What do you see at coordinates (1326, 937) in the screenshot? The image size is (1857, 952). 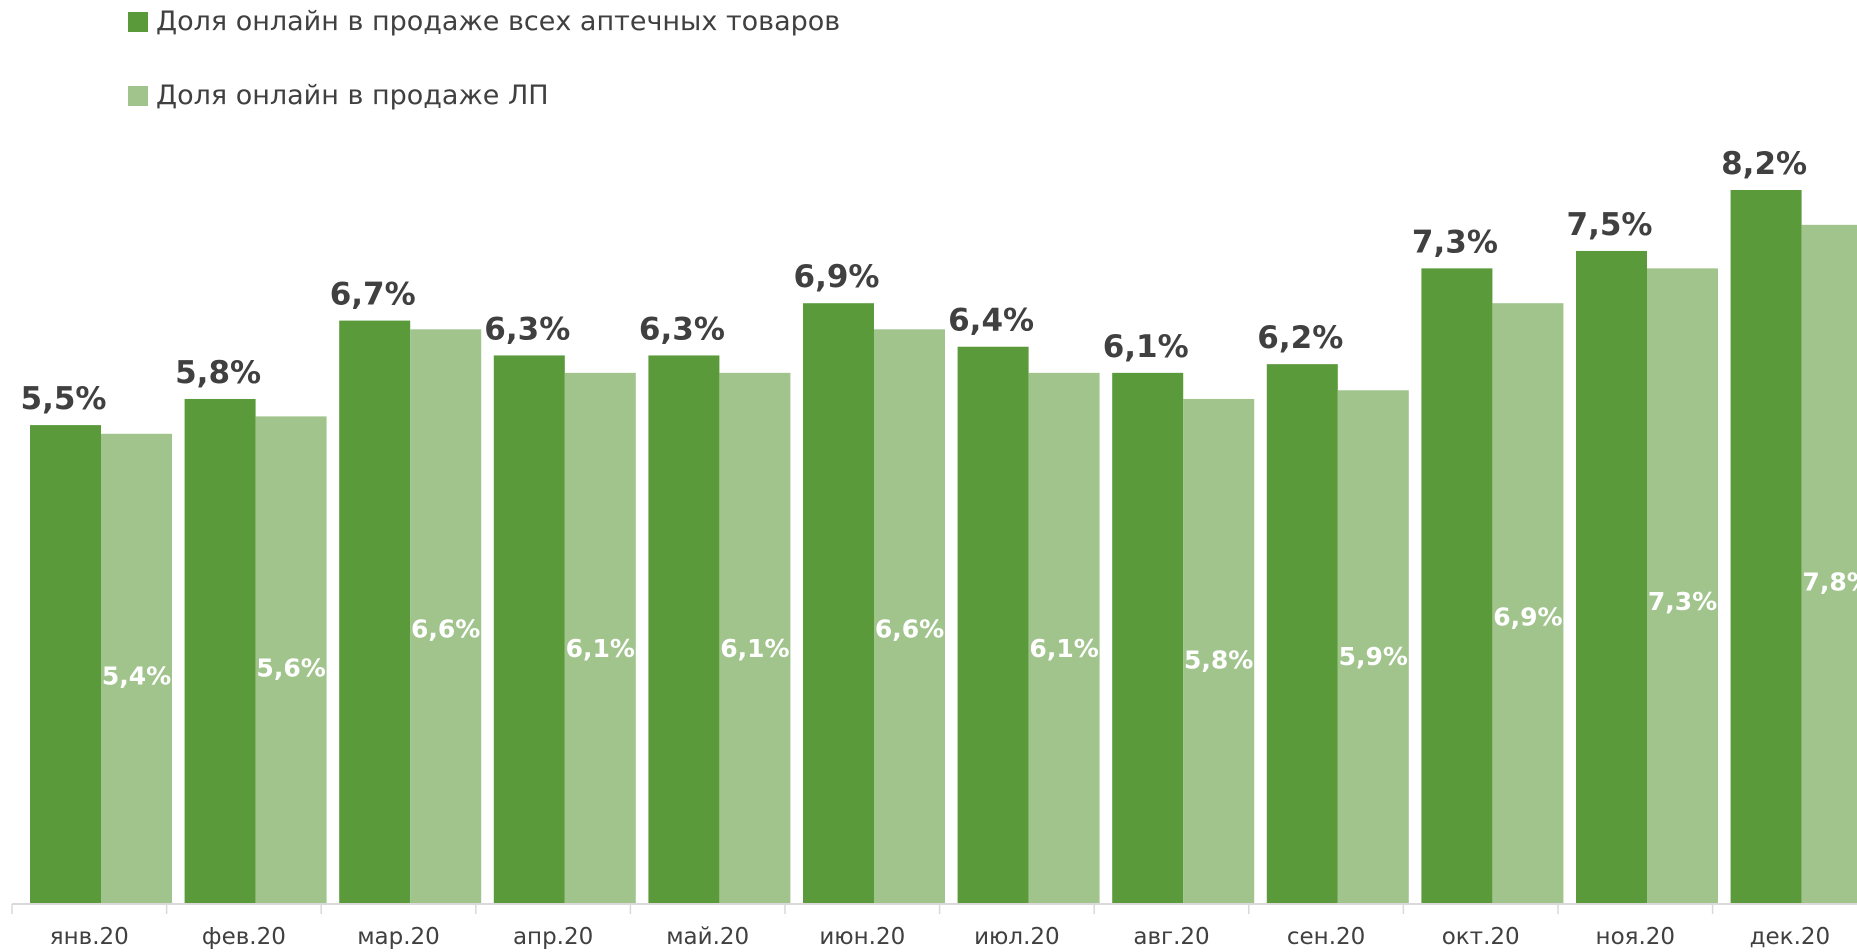 I see `x-tick-label-8: сен.20` at bounding box center [1326, 937].